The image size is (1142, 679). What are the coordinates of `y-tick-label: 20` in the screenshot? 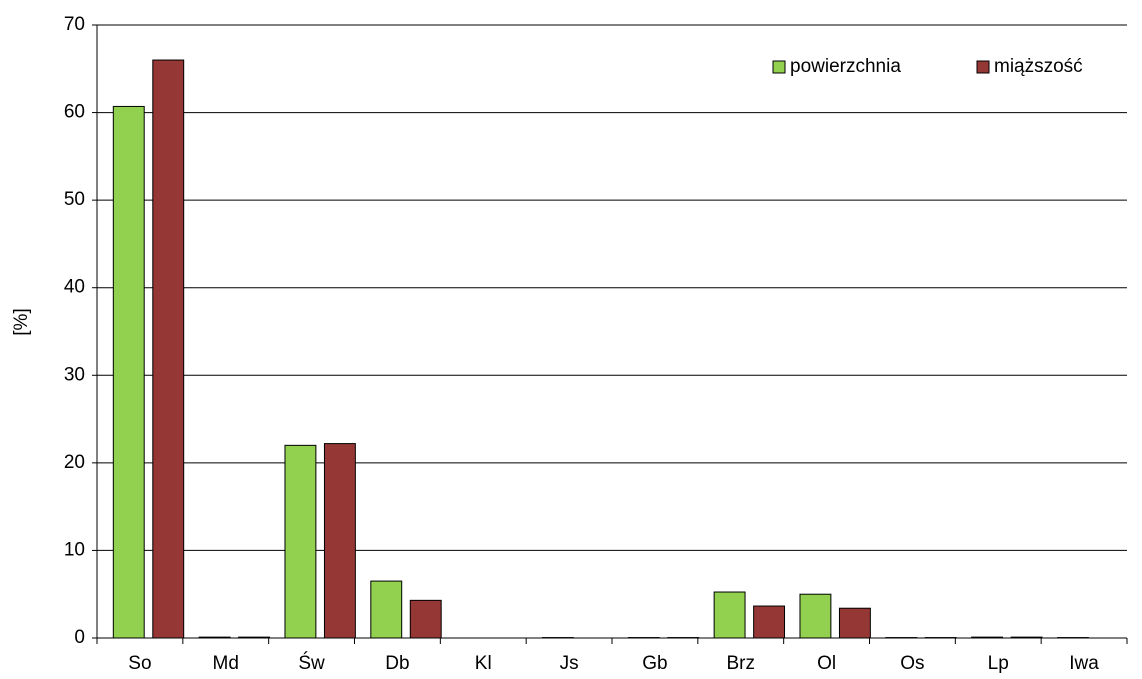 It's located at (74, 462).